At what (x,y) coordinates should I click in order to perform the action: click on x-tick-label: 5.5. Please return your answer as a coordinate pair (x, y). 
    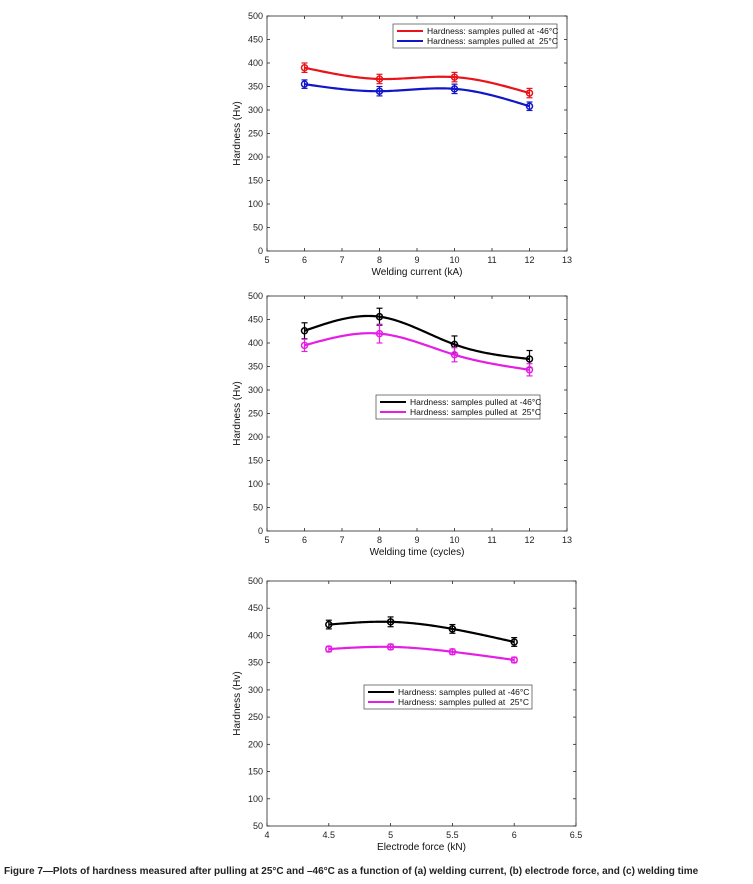
    Looking at the image, I should click on (452, 835).